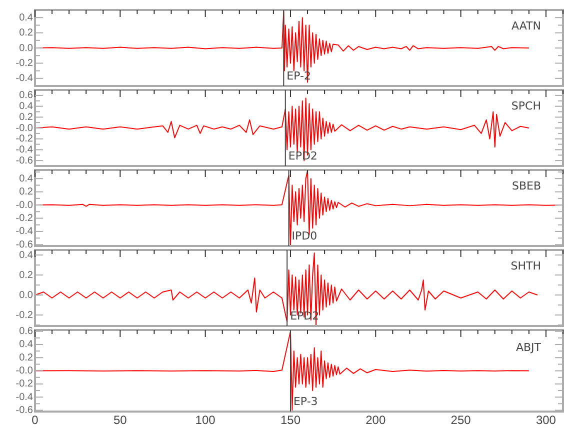  I want to click on x-tick-label: 100, so click(205, 420).